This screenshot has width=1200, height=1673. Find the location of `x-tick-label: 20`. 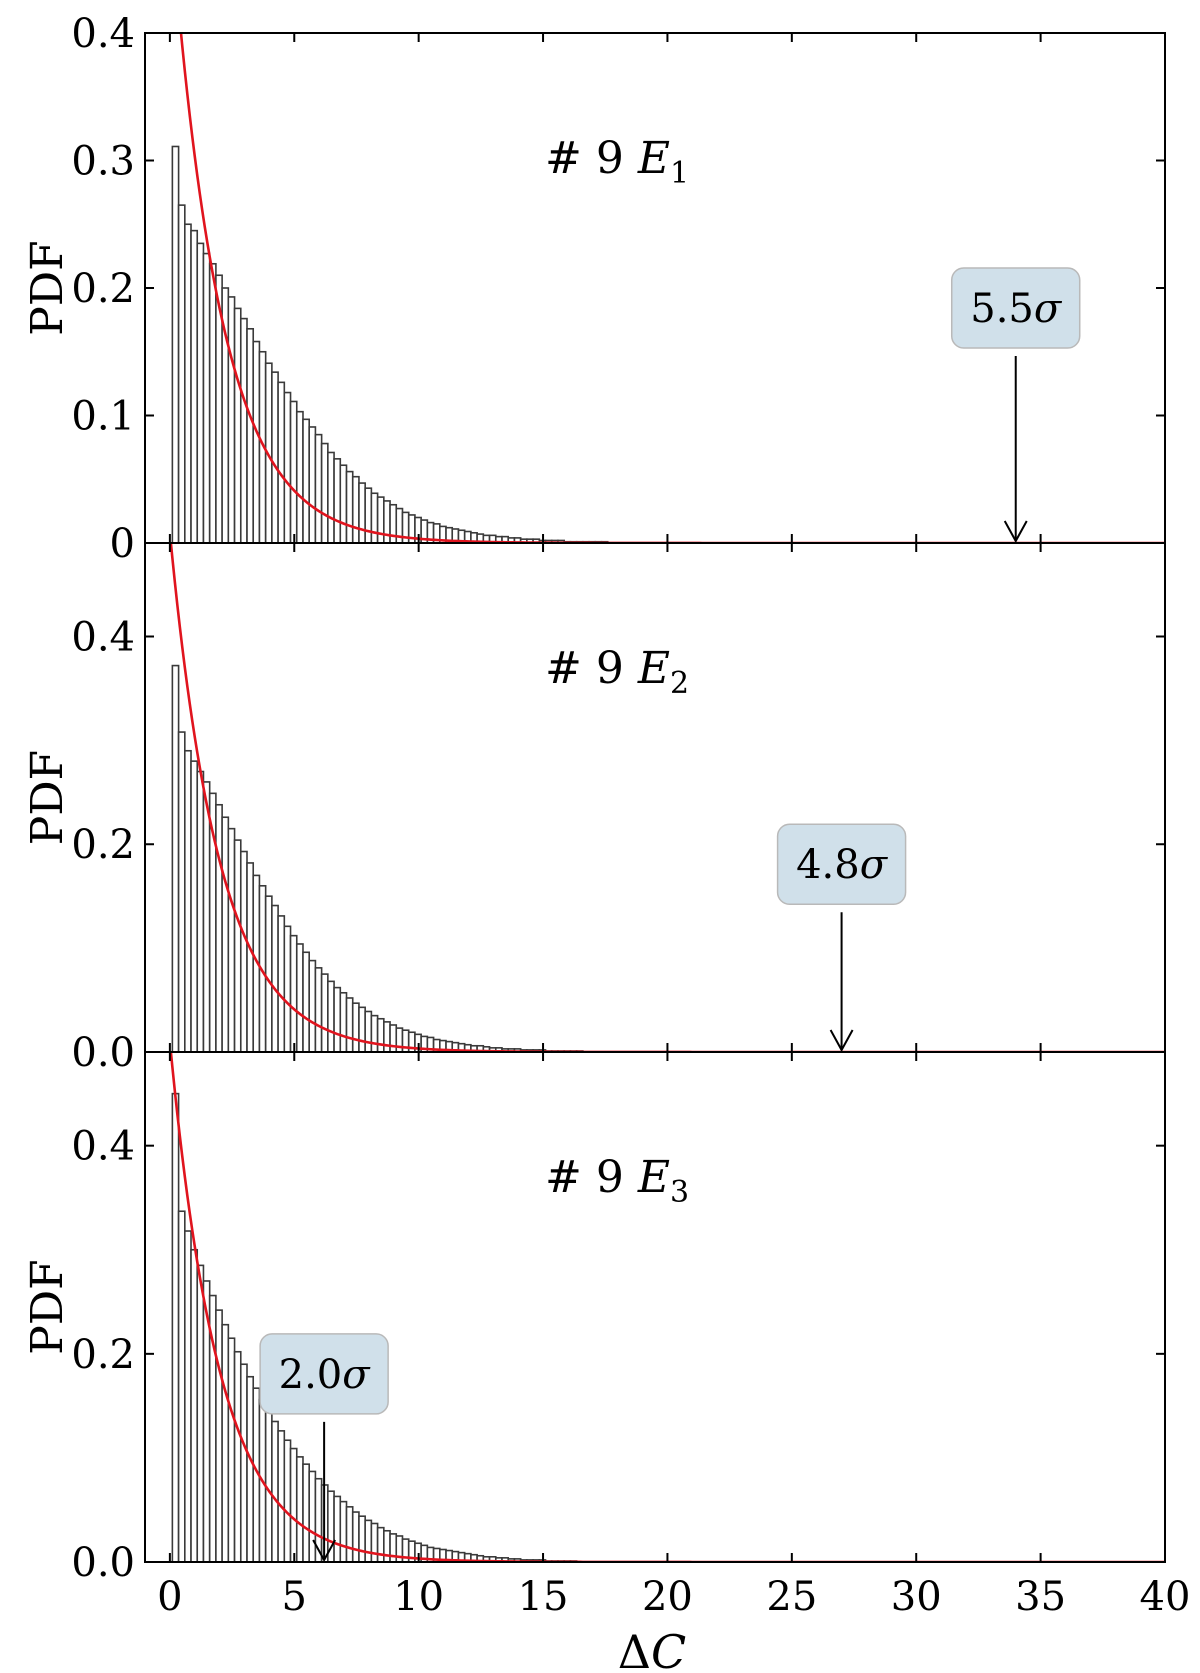

x-tick-label: 20 is located at coordinates (667, 1597).